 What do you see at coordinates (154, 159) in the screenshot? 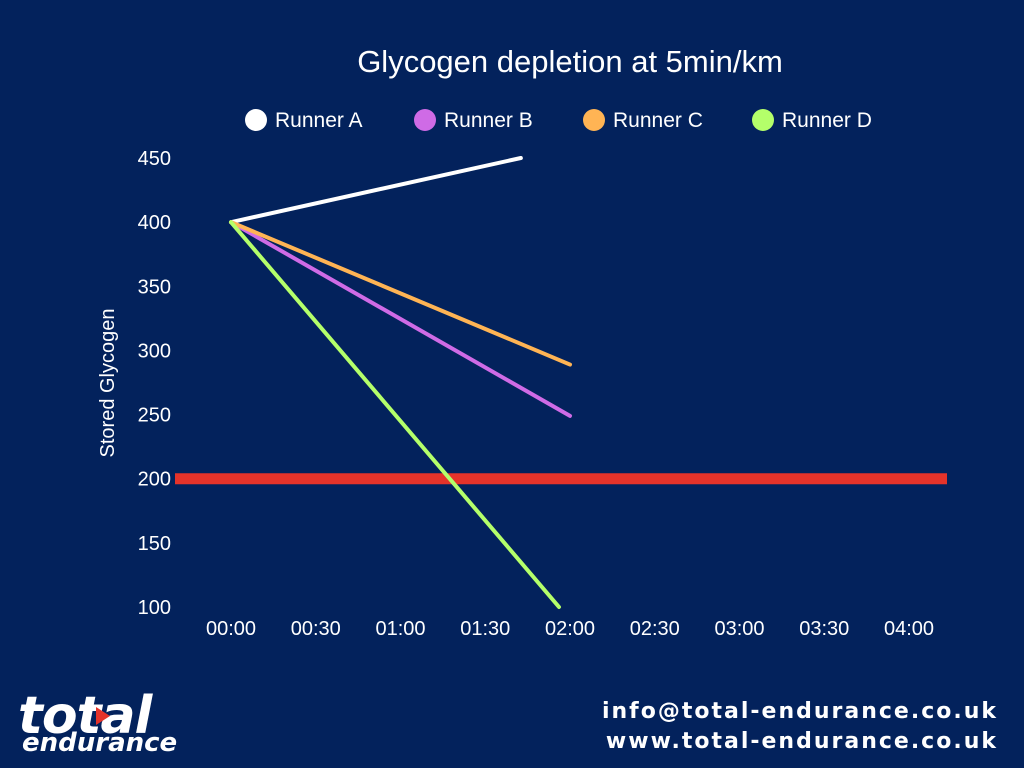
I see `y-tick-label: 450` at bounding box center [154, 159].